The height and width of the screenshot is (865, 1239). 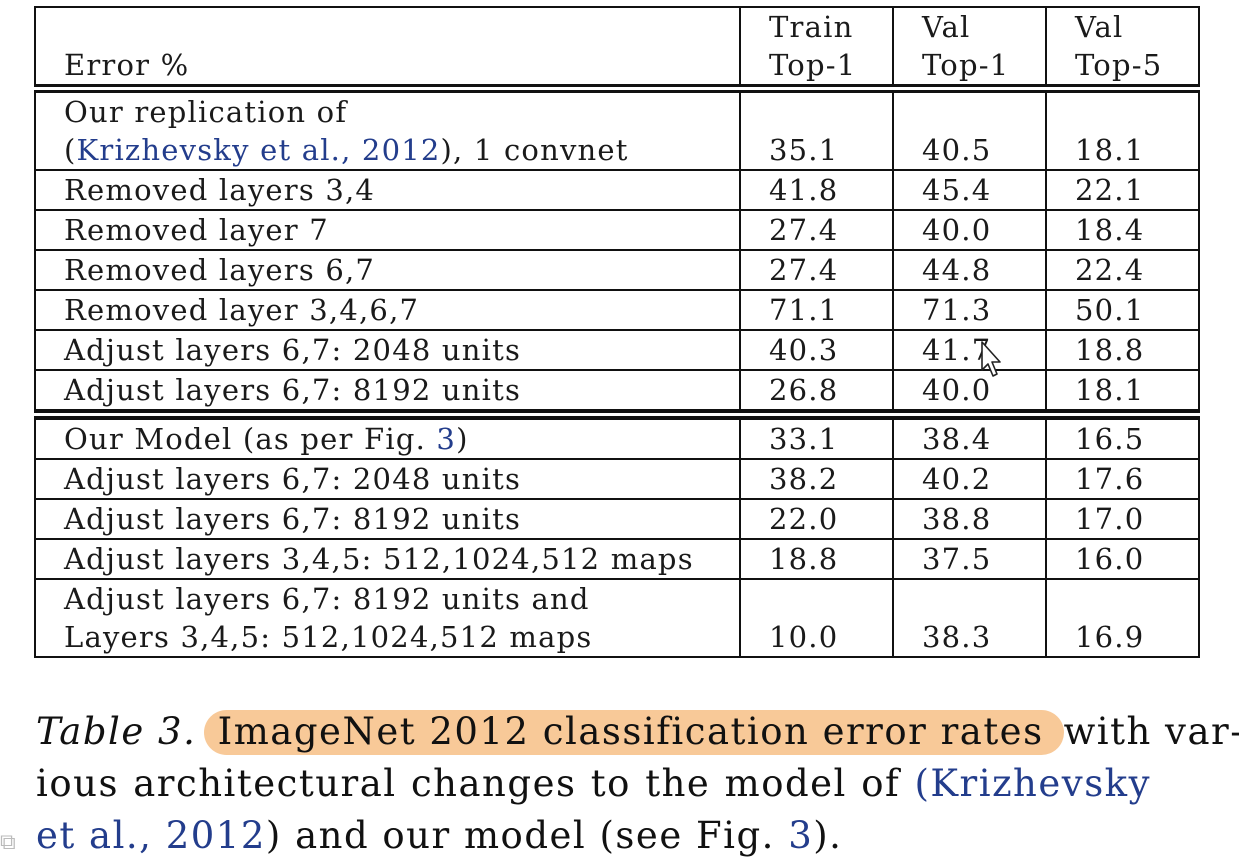 What do you see at coordinates (8, 842) in the screenshot?
I see `copy-icon: ⧉` at bounding box center [8, 842].